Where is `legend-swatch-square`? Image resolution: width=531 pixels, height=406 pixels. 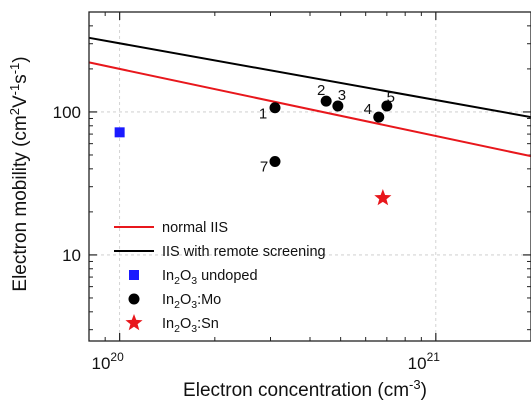 legend-swatch-square is located at coordinates (134, 275).